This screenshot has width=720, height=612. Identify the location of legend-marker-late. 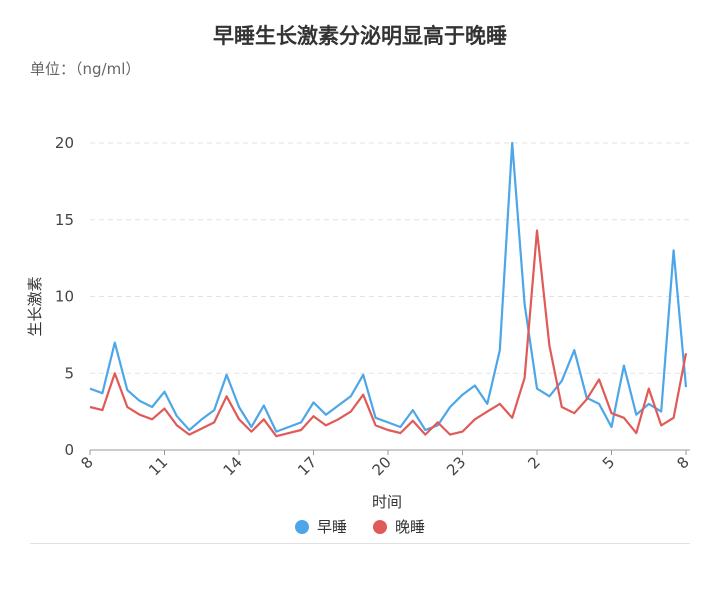
(380, 526).